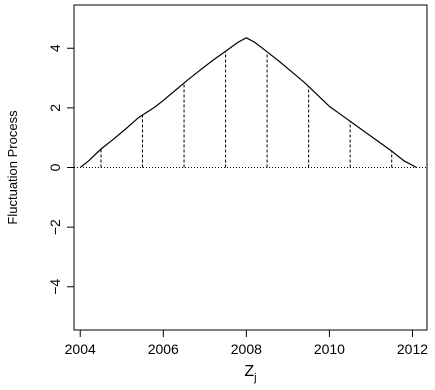 The image size is (435, 390). What do you see at coordinates (80, 349) in the screenshot?
I see `x-tick-label: 2004` at bounding box center [80, 349].